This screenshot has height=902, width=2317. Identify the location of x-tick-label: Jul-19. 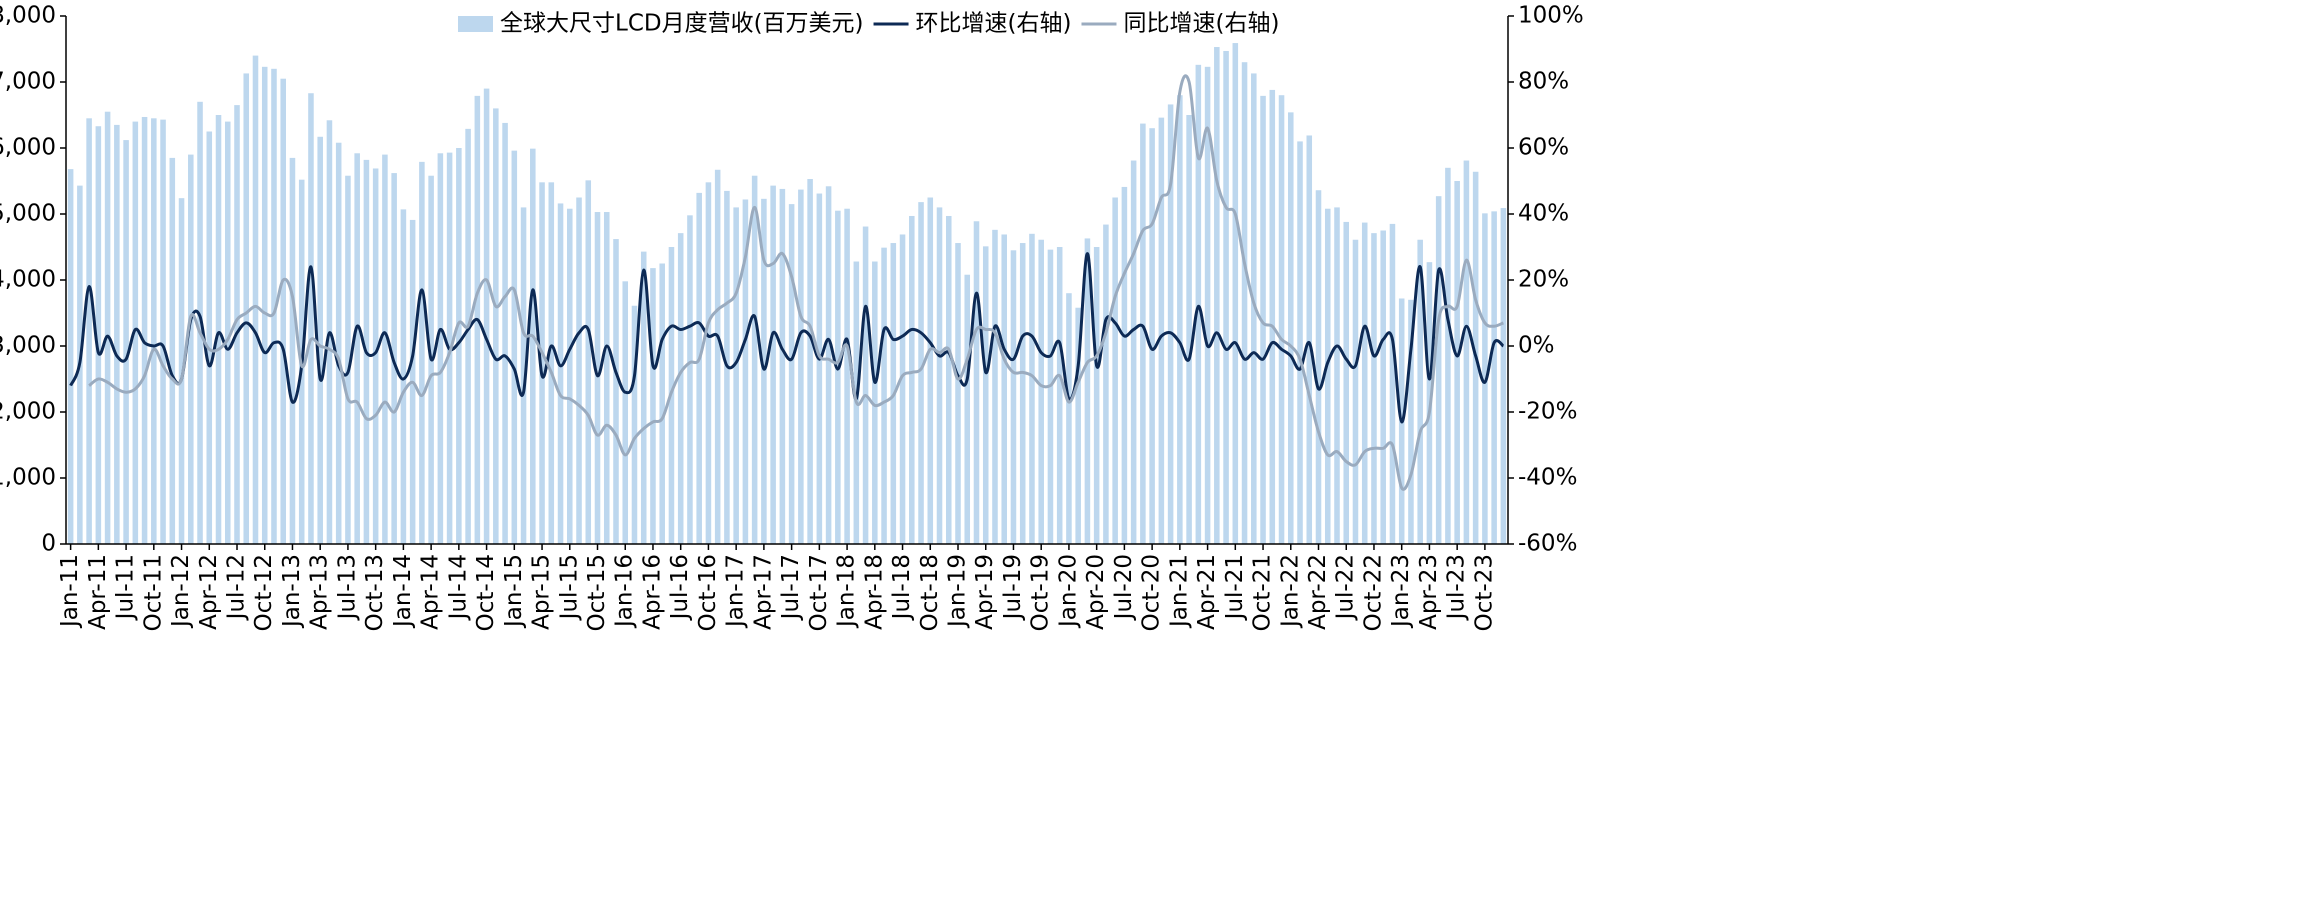
(1013, 587).